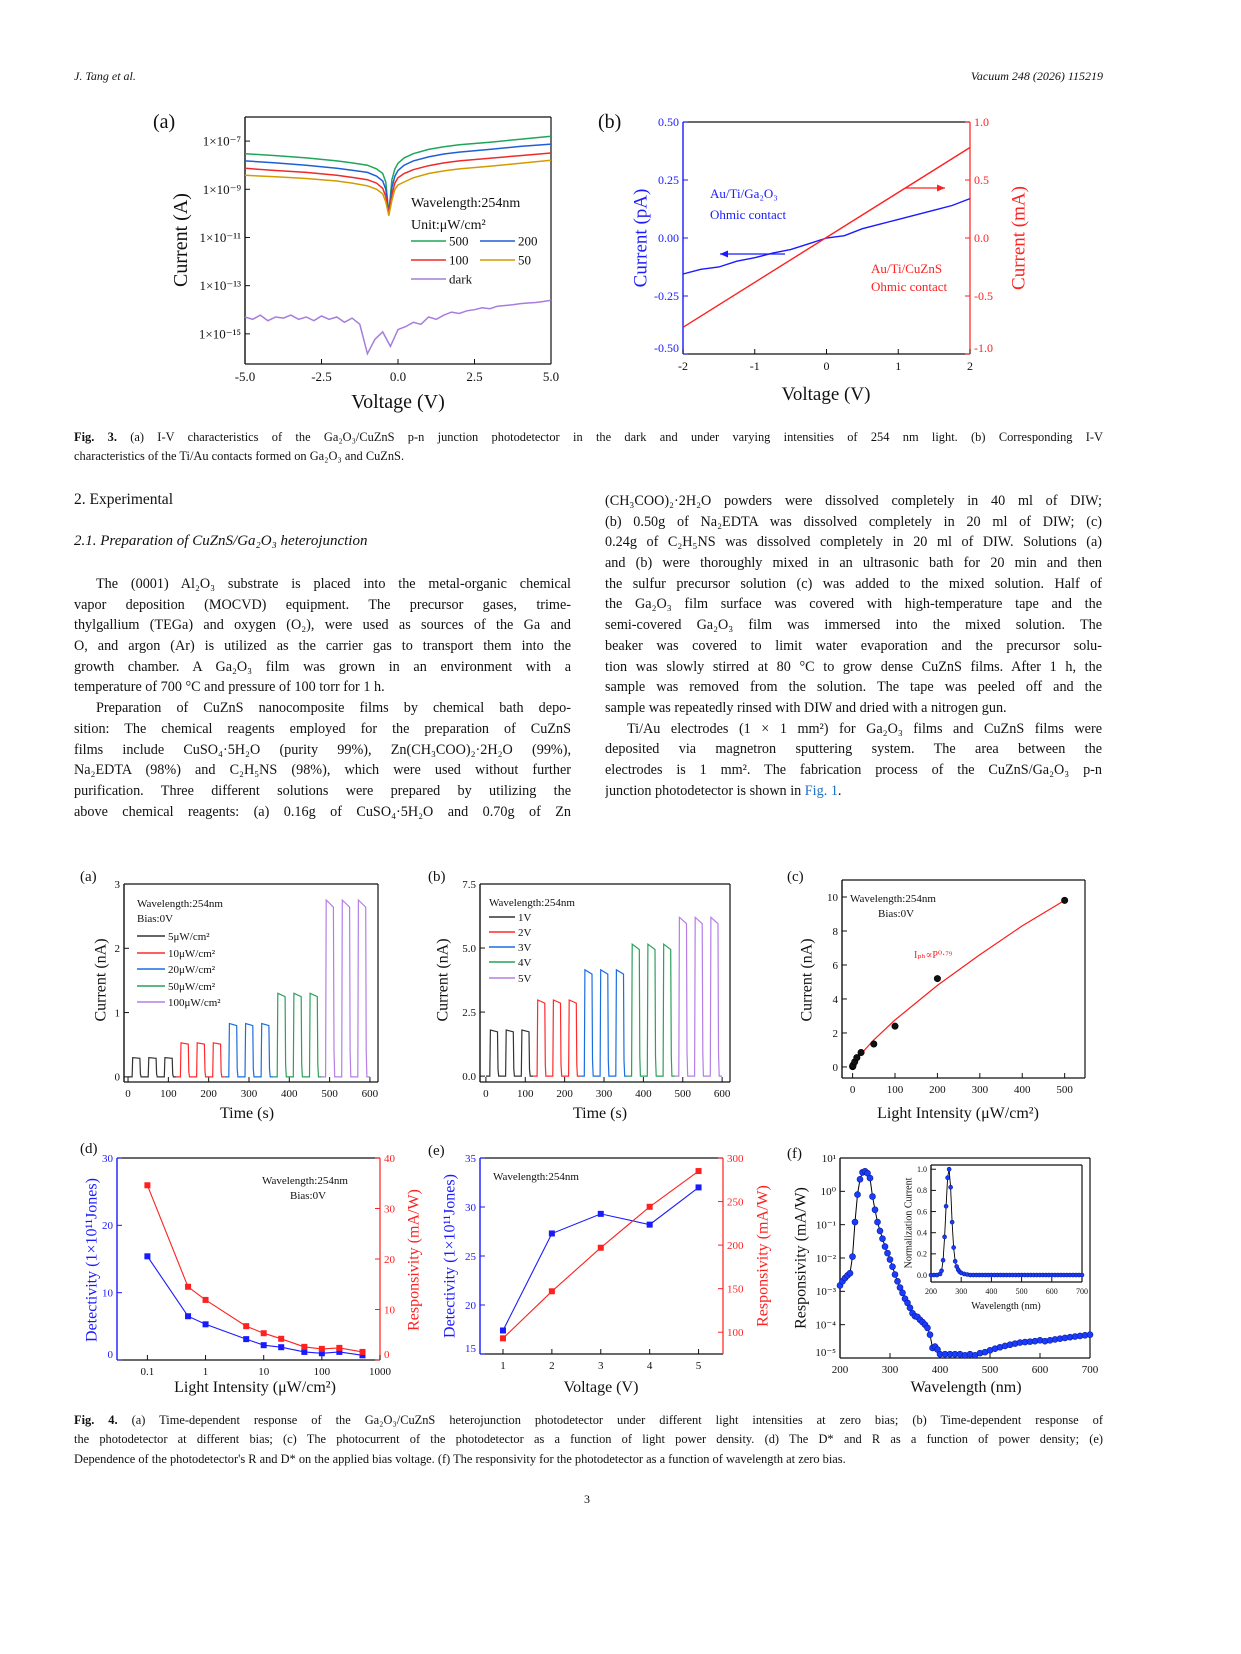 Image resolution: width=1241 pixels, height=1654 pixels. I want to click on y-tick-label: 10⁻⁴, so click(825, 1326).